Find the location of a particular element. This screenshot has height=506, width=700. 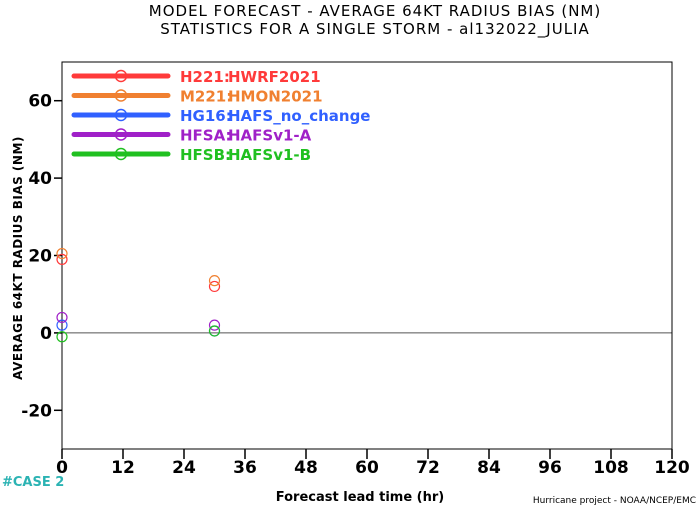

legend-series-label: HAFS_no_change is located at coordinates (299, 116).